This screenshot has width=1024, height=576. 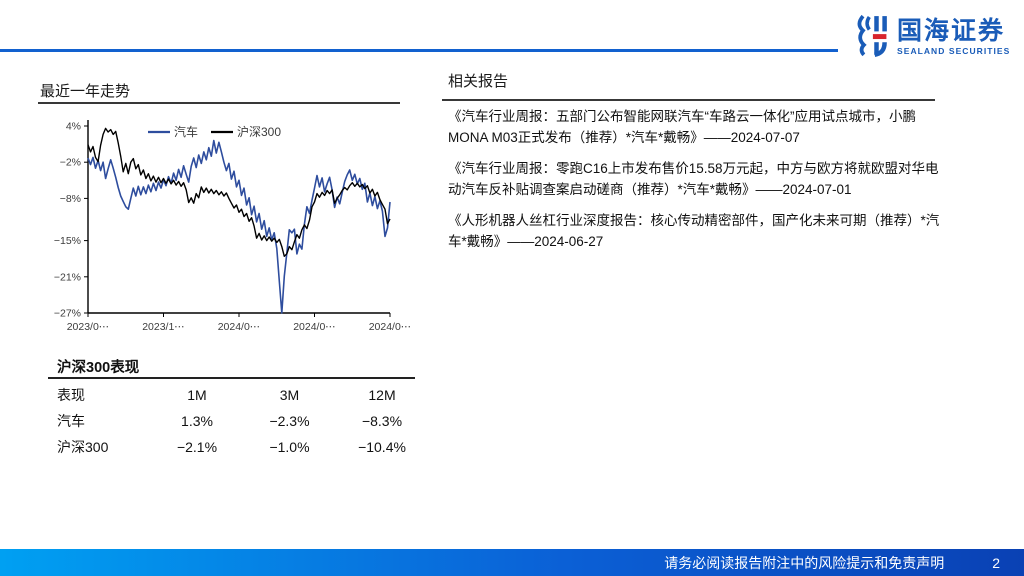 I want to click on cell-csi300-3m: −1.0%, so click(x=289, y=447).